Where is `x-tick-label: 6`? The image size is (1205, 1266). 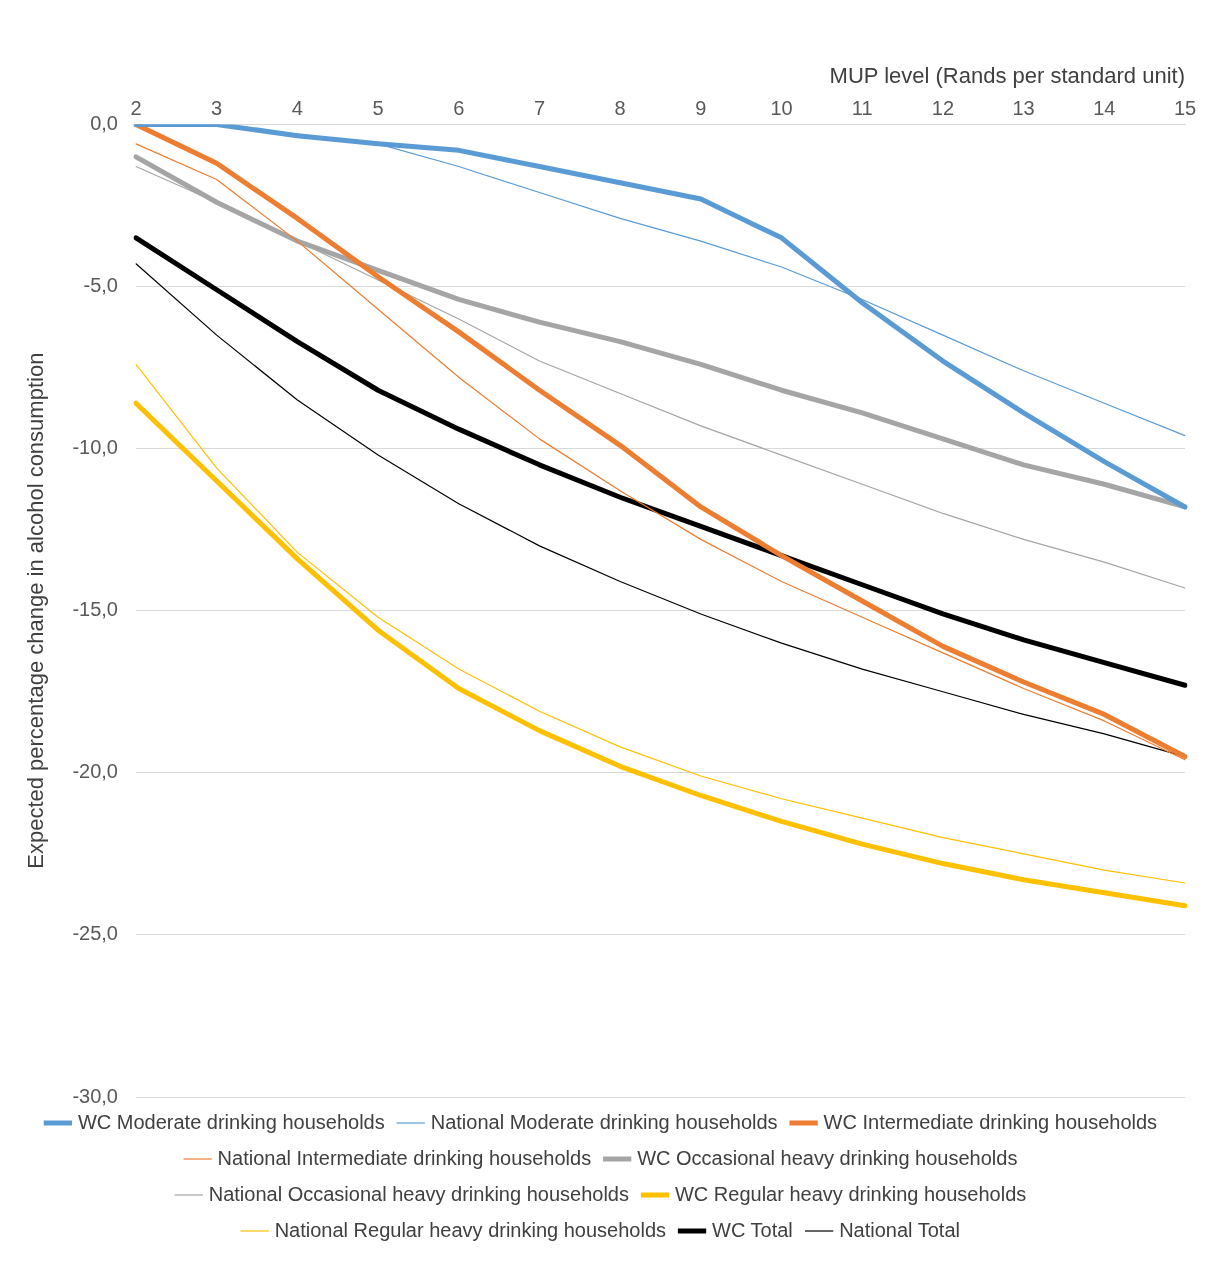
x-tick-label: 6 is located at coordinates (459, 107).